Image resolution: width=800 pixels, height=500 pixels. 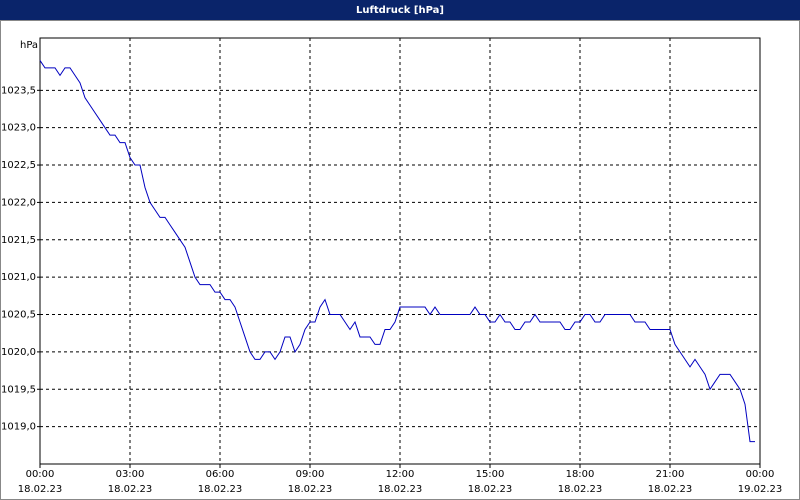 I want to click on y-tick-label: 1020,0, so click(x=18, y=352).